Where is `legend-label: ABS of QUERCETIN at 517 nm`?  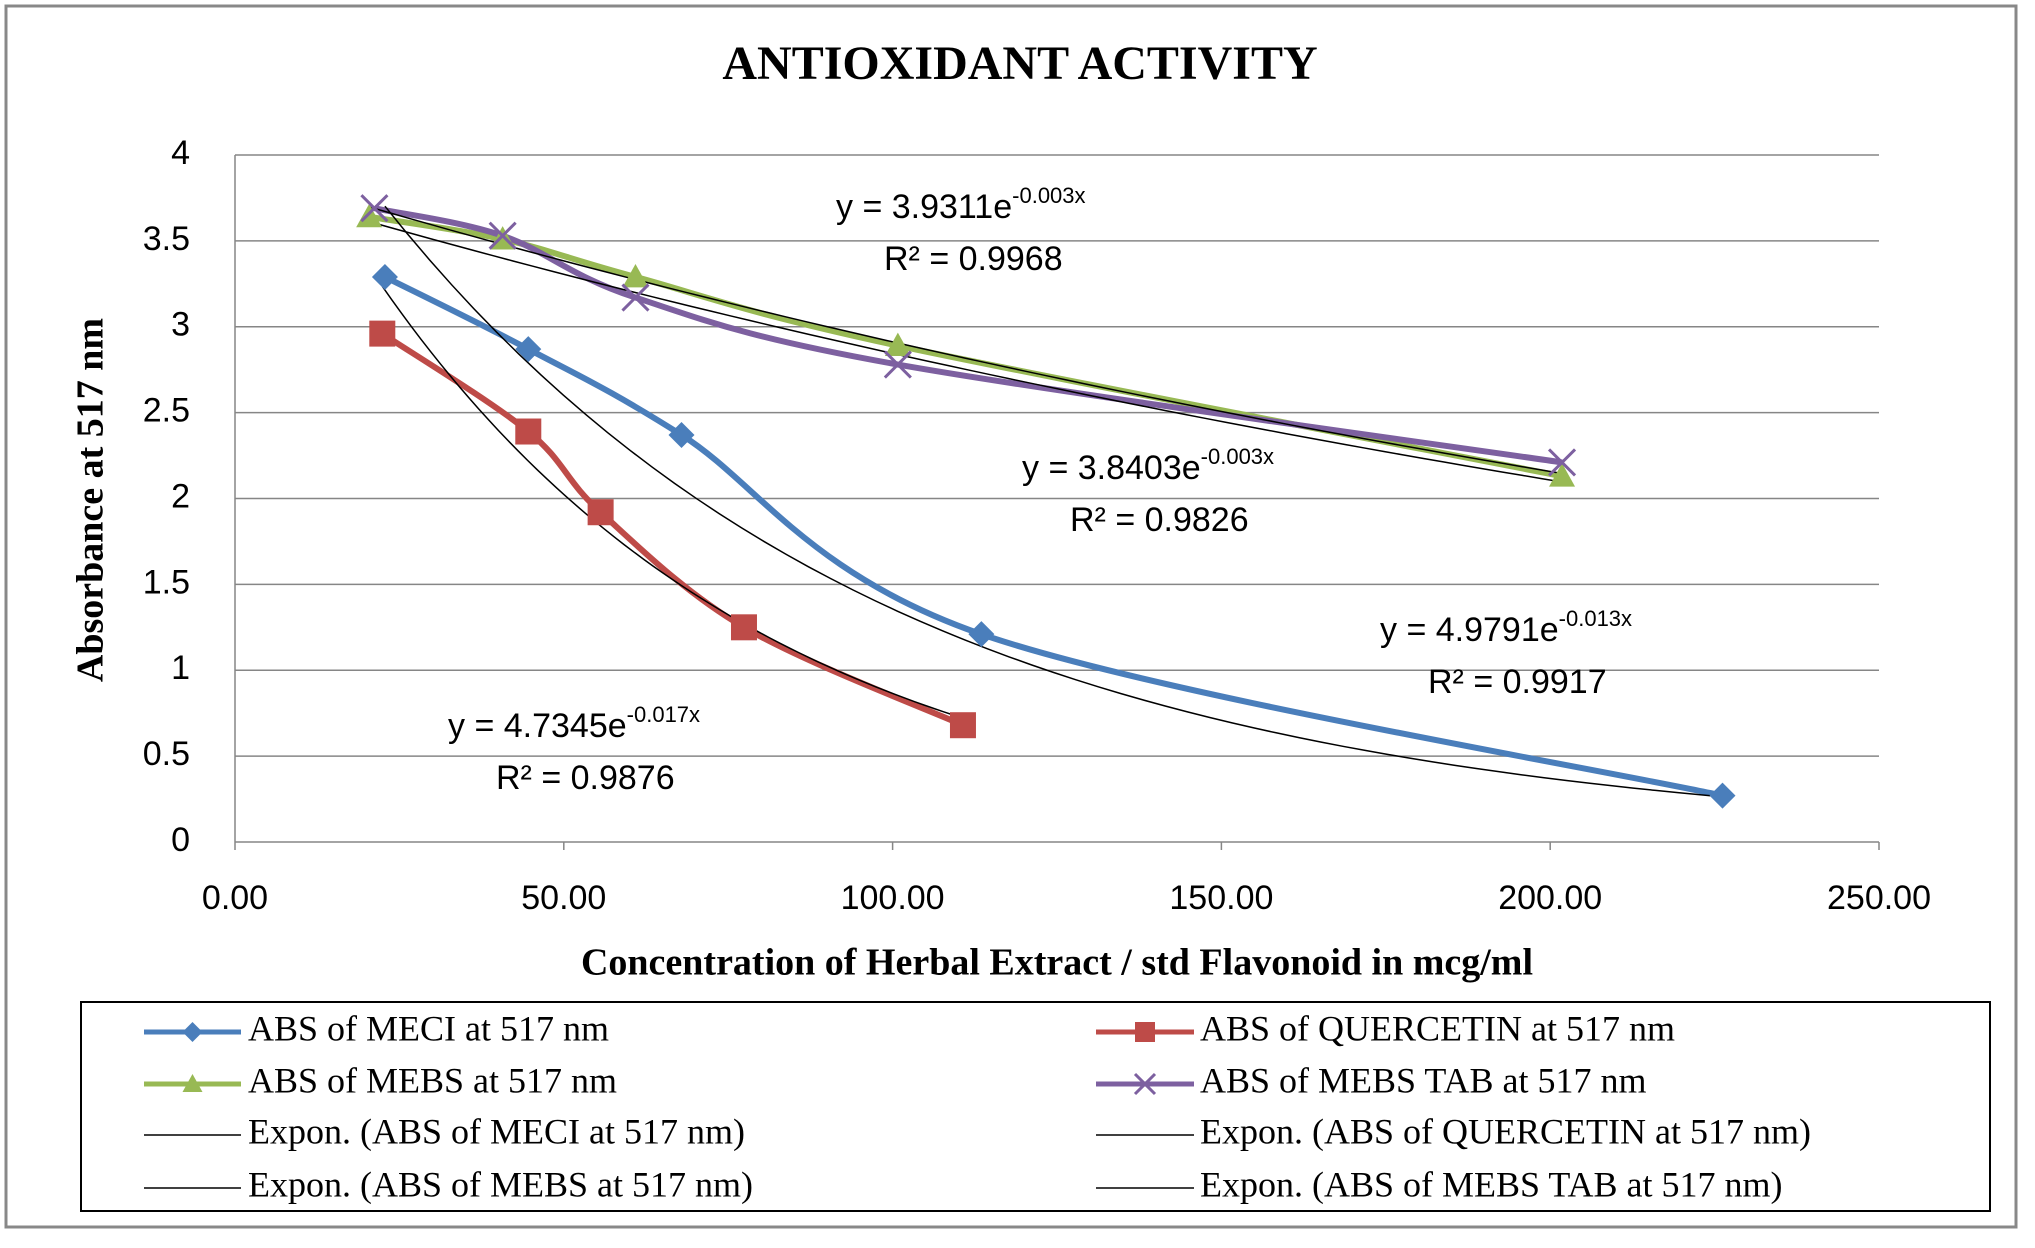
legend-label: ABS of QUERCETIN at 517 nm is located at coordinates (1437, 1028).